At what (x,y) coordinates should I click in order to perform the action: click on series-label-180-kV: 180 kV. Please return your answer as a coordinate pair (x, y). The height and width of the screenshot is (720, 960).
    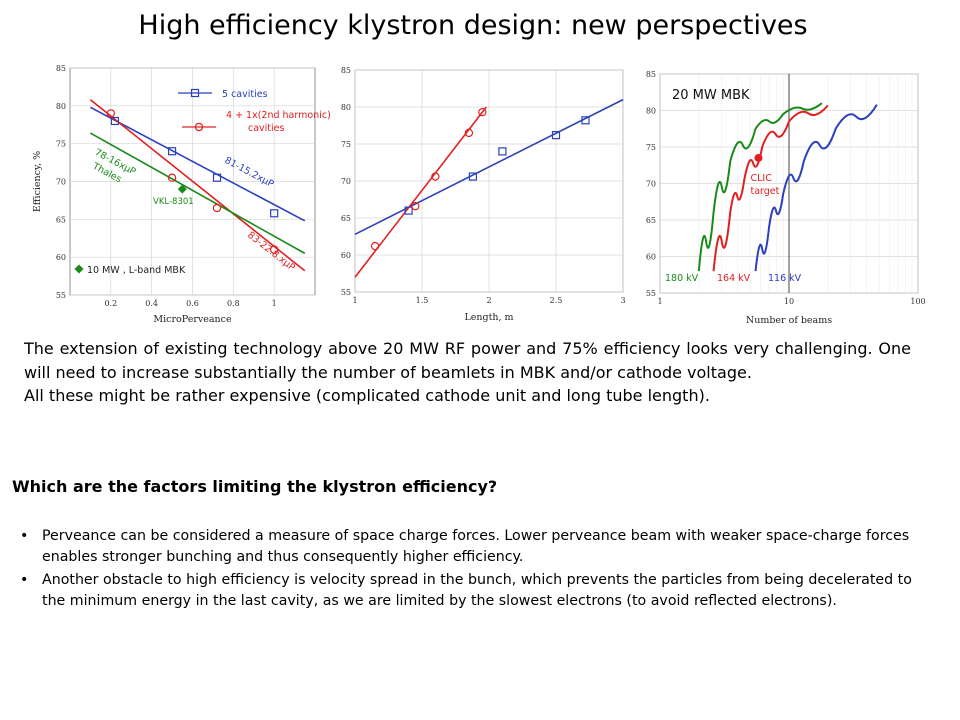
    Looking at the image, I should click on (682, 278).